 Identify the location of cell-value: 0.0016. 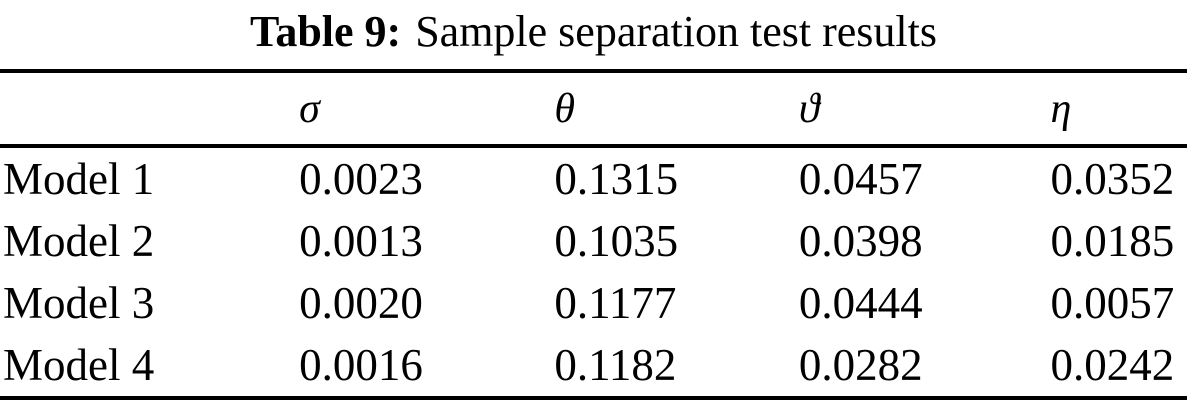
(361, 365).